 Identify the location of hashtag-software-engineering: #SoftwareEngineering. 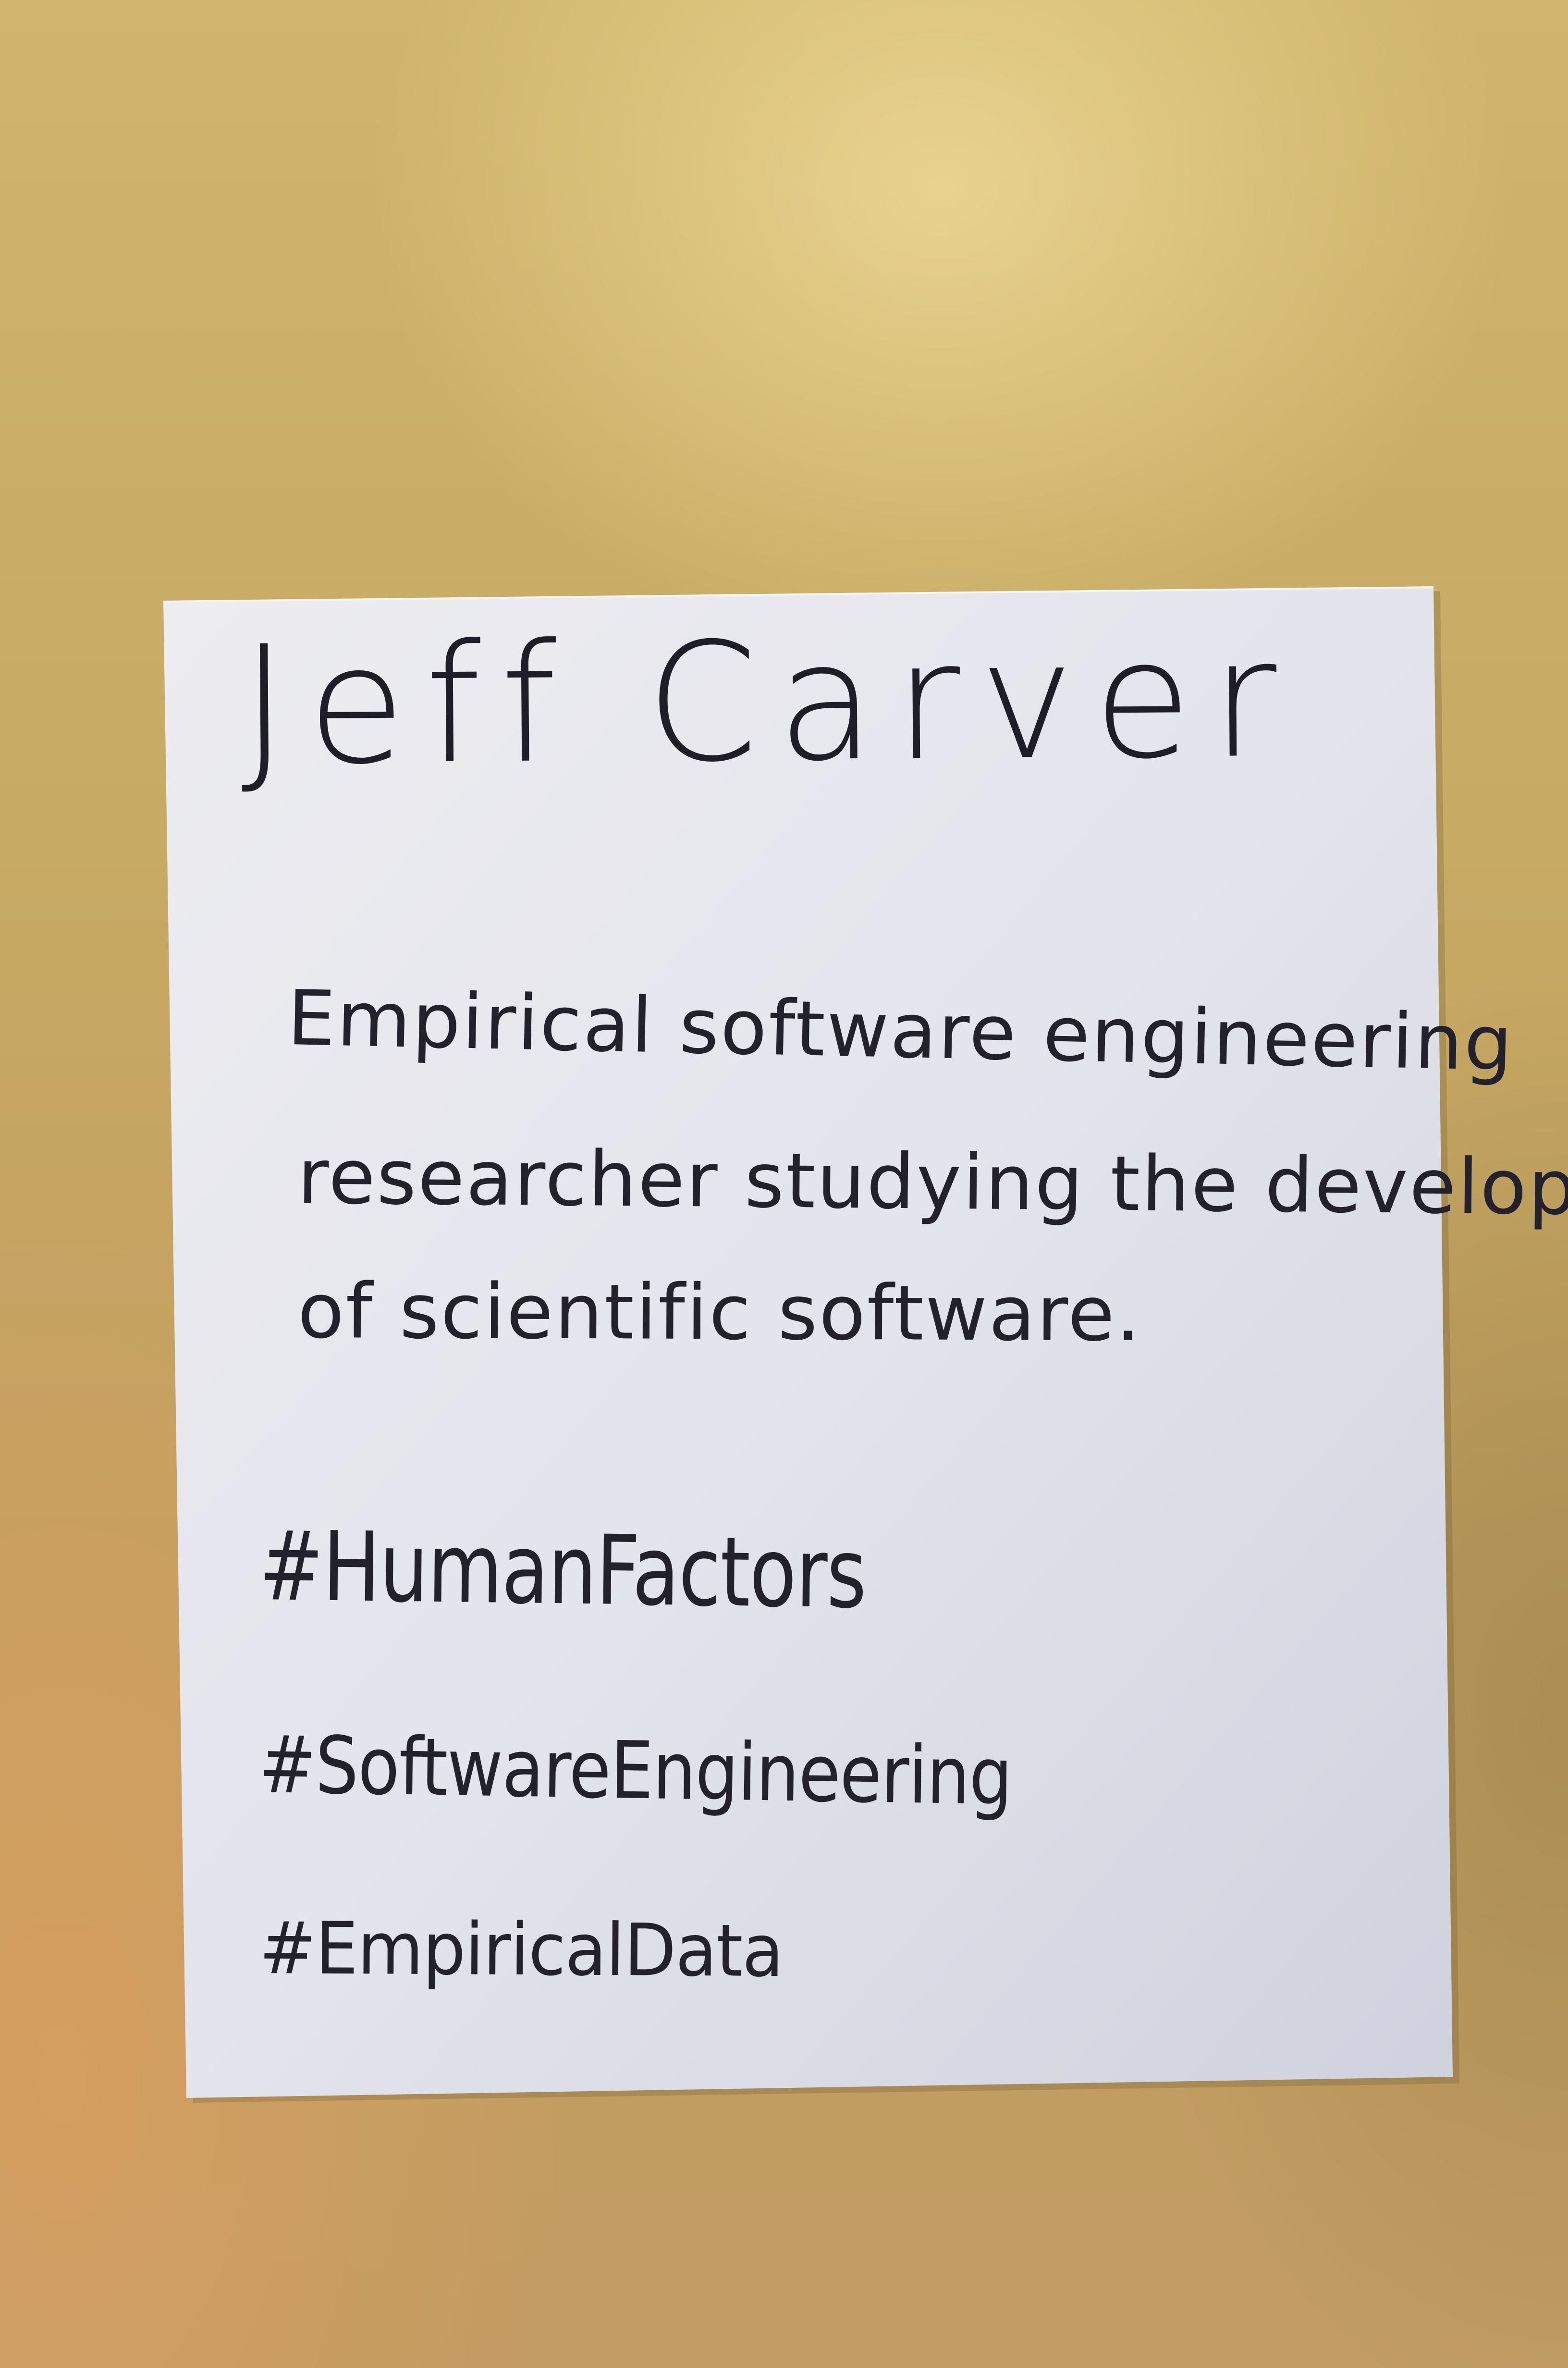
(635, 1770).